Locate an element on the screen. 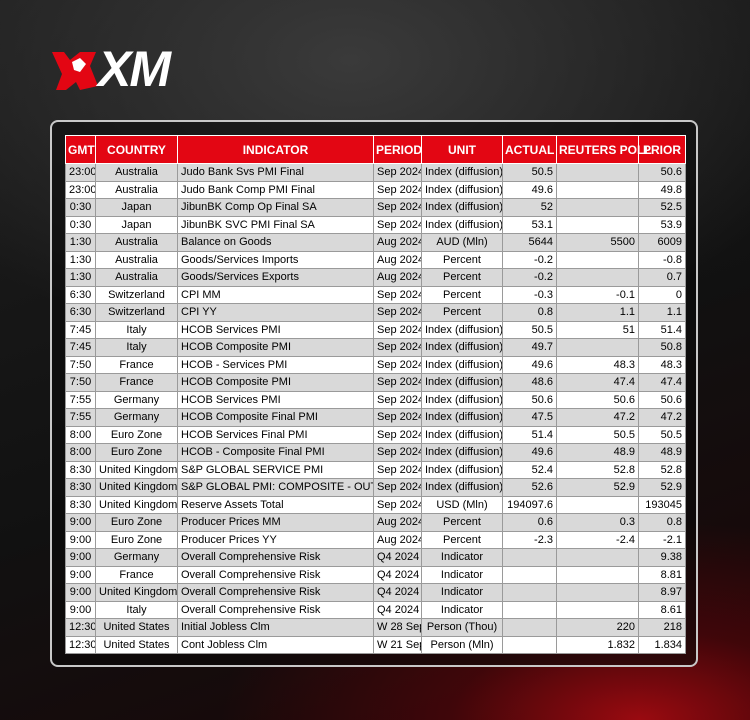  table-cell: Australia is located at coordinates (136, 277).